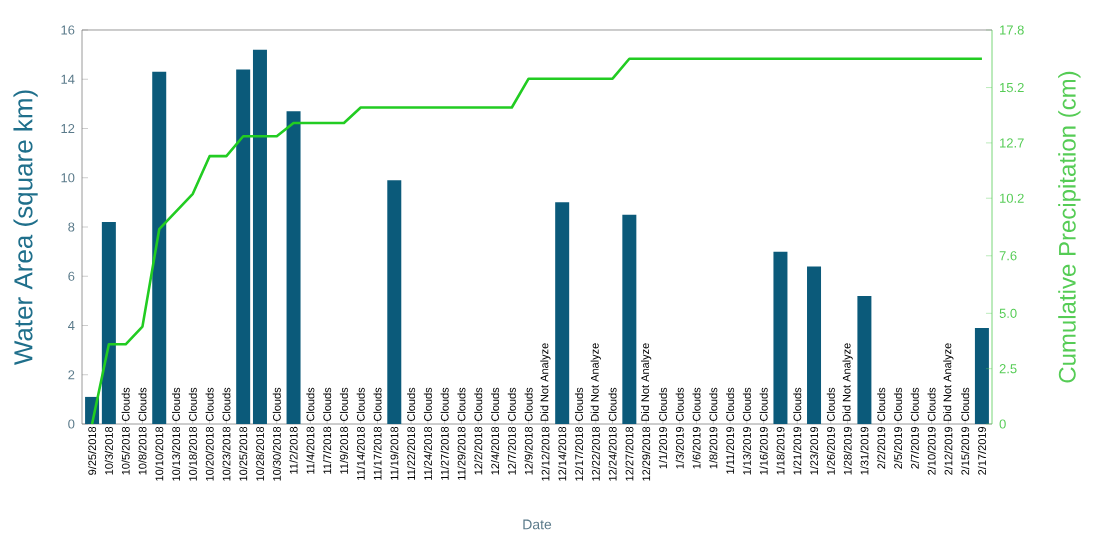  What do you see at coordinates (1069, 227) in the screenshot?
I see `y2-axis-title: Cumulative Precipitation (cm)` at bounding box center [1069, 227].